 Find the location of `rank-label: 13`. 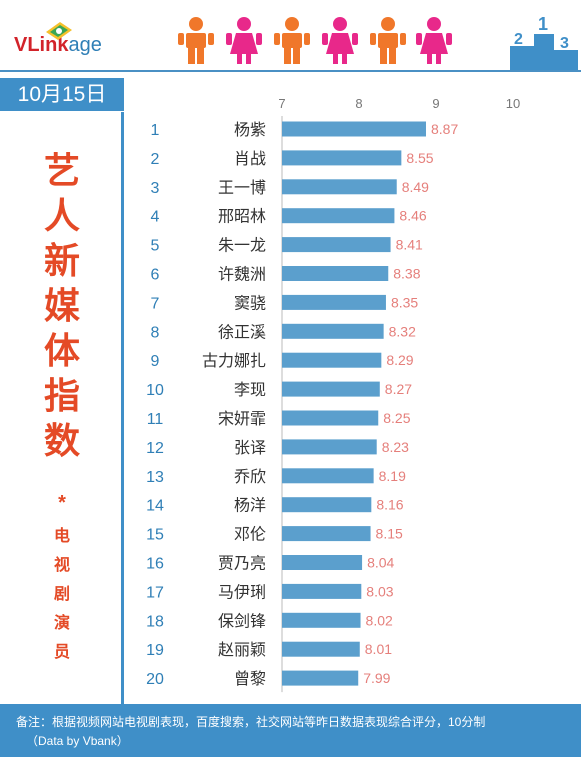

rank-label: 13 is located at coordinates (155, 477).